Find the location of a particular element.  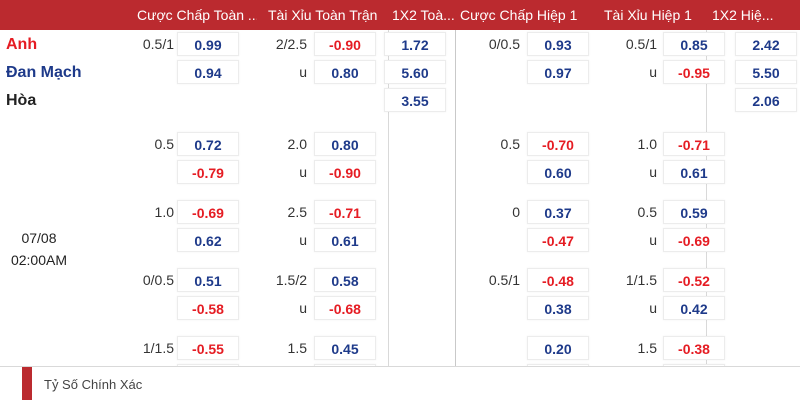

odds-cell: 0.45 is located at coordinates (345, 348).